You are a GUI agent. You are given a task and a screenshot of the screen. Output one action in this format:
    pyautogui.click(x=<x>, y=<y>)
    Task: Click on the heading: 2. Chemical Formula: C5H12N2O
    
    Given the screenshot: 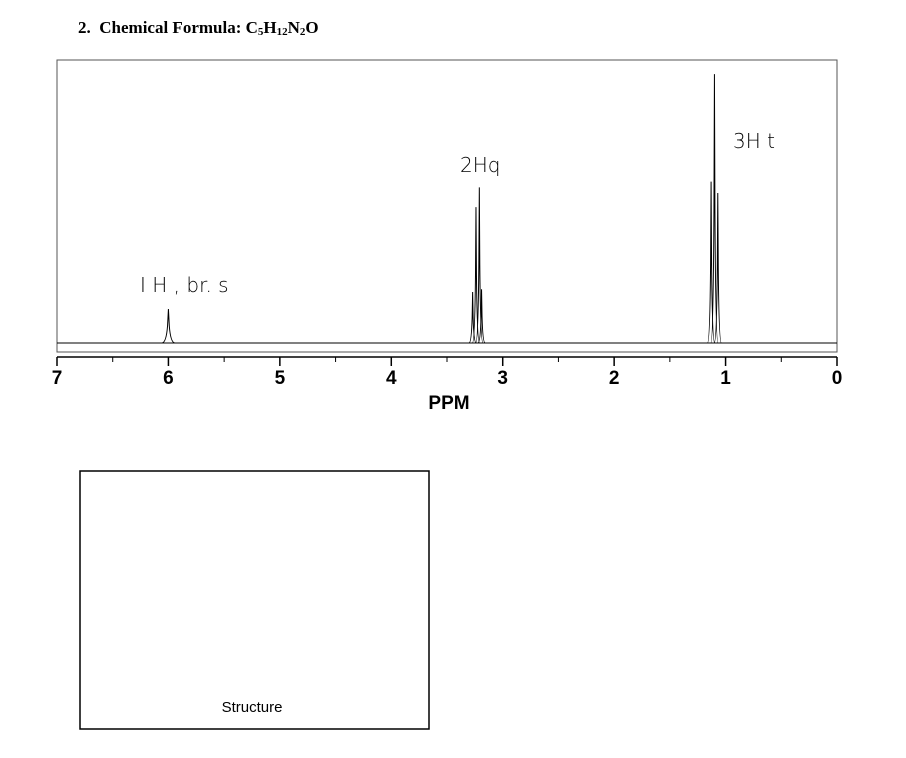 What is the action you would take?
    pyautogui.click(x=198, y=28)
    